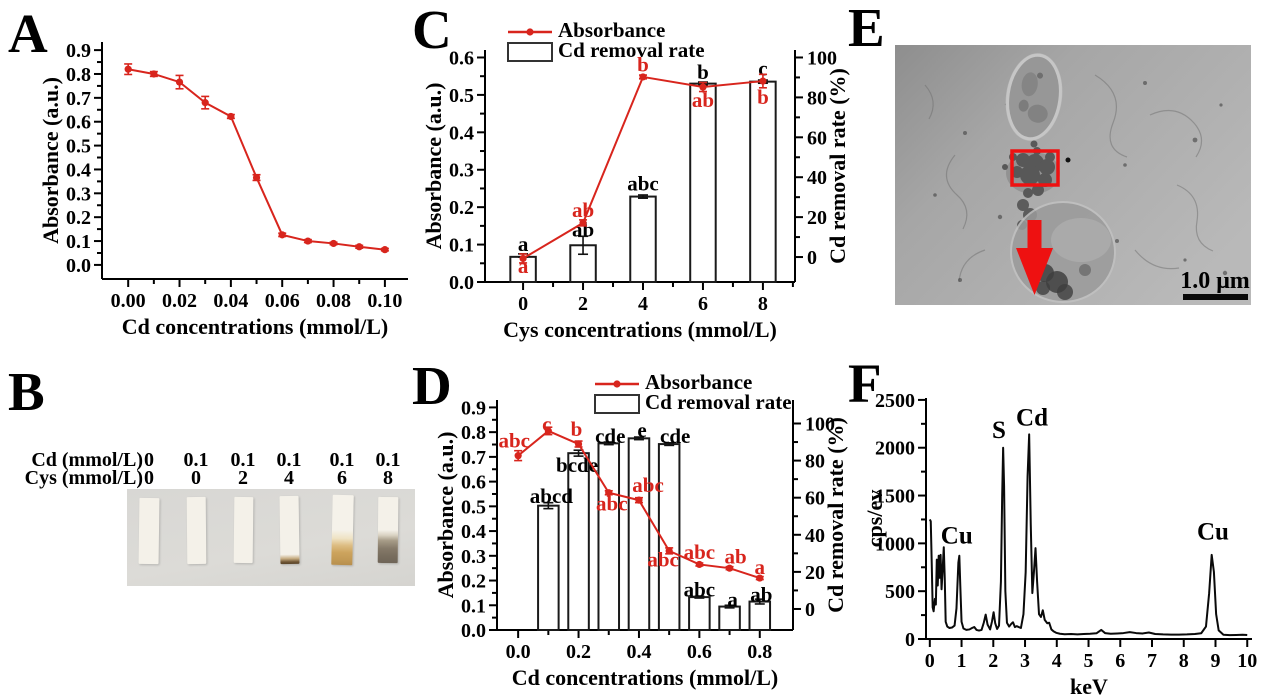 The height and width of the screenshot is (698, 1269). Describe the element at coordinates (894, 520) in the screenshot. I see `y-axis-left: 0 500 1000 1500 2000 2500 cps/ev` at that location.